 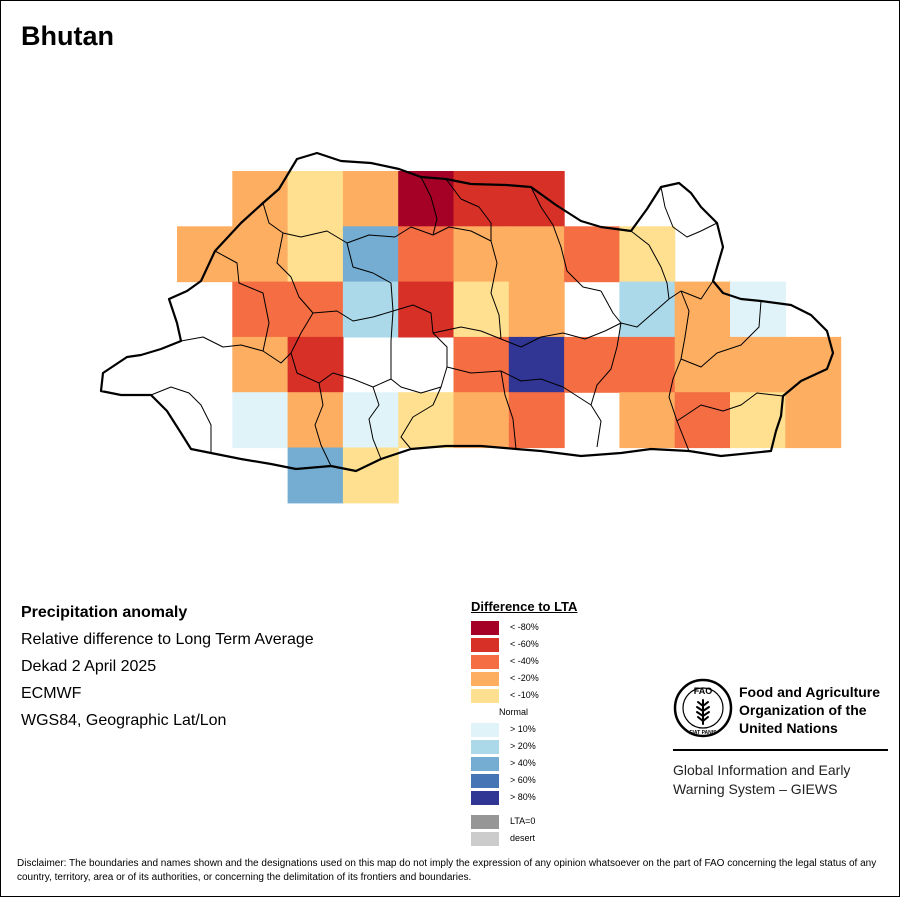 What do you see at coordinates (124, 720) in the screenshot?
I see `info-line: WGS84, Geographic Lat/Lon` at bounding box center [124, 720].